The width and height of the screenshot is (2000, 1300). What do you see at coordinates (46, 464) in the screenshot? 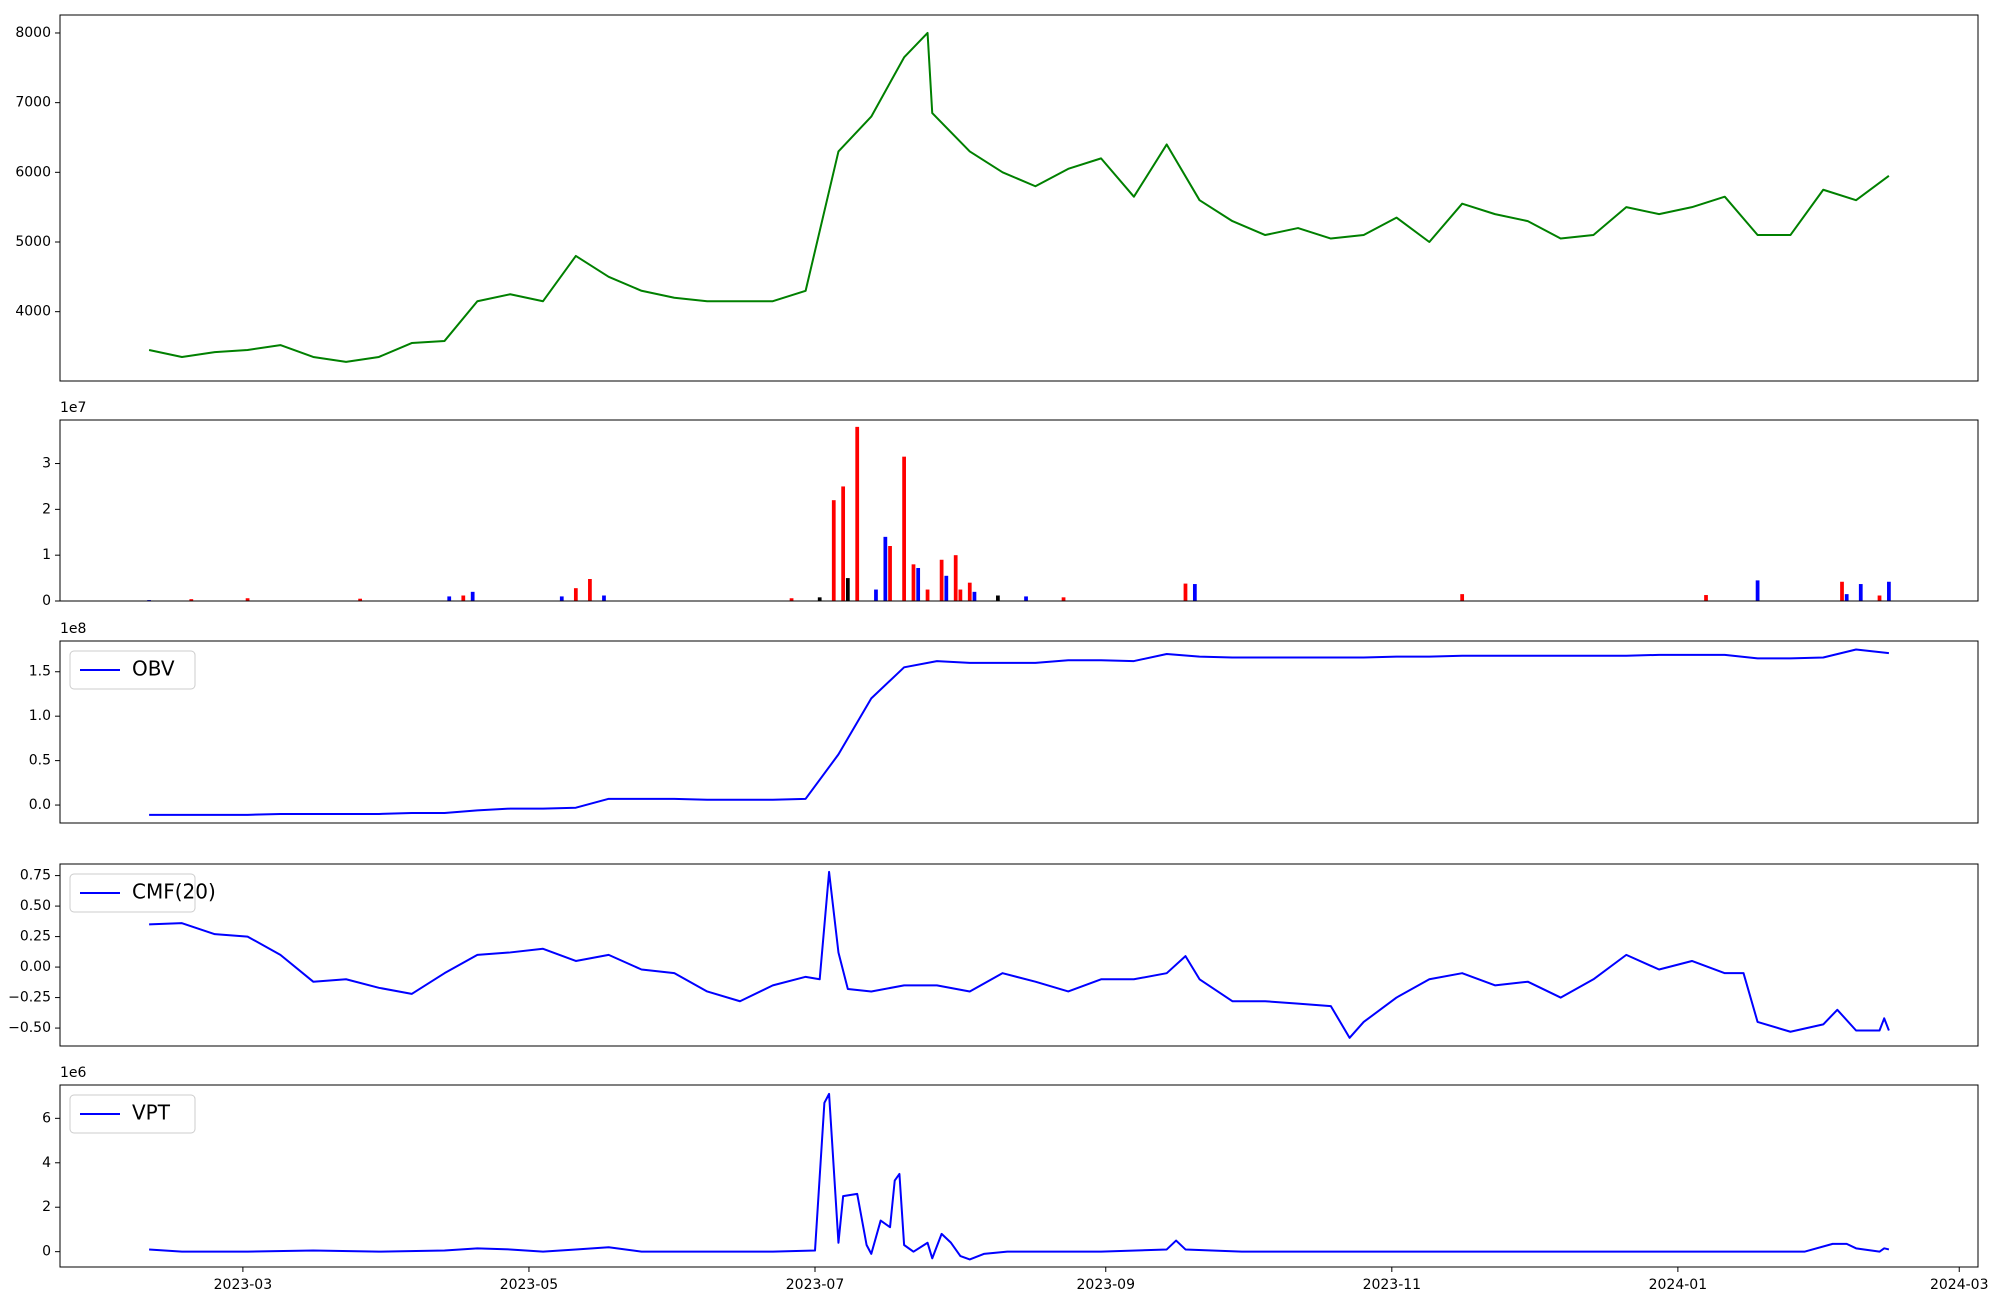
I see `y-tick-label: 3` at bounding box center [46, 464].